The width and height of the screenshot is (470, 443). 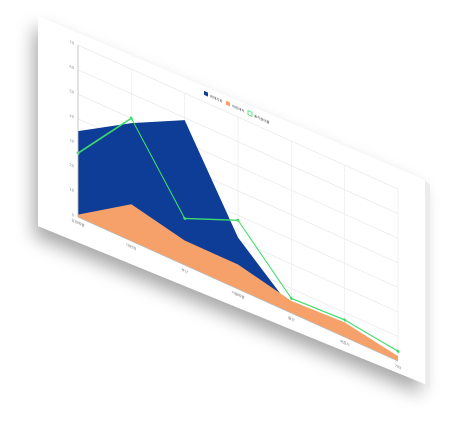 What do you see at coordinates (238, 108) in the screenshot?
I see `legend-label: 비판매처` at bounding box center [238, 108].